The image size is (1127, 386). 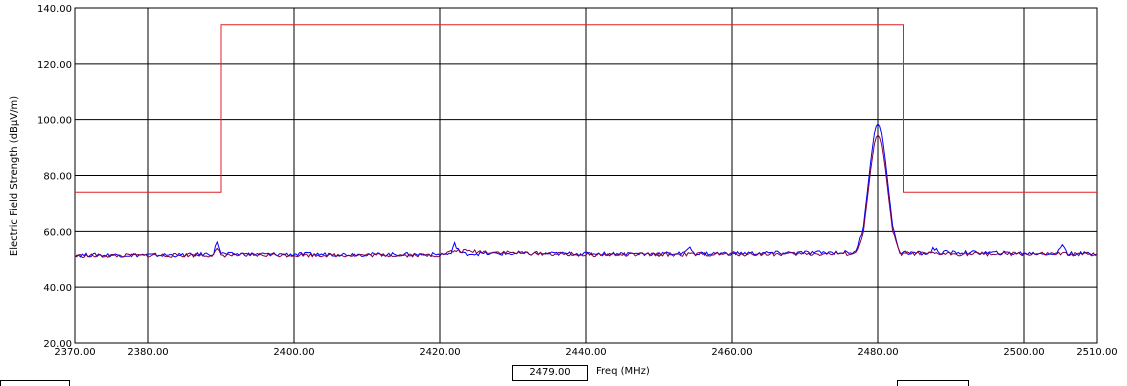 What do you see at coordinates (731, 352) in the screenshot?
I see `x-tick-label: 2460.00` at bounding box center [731, 352].